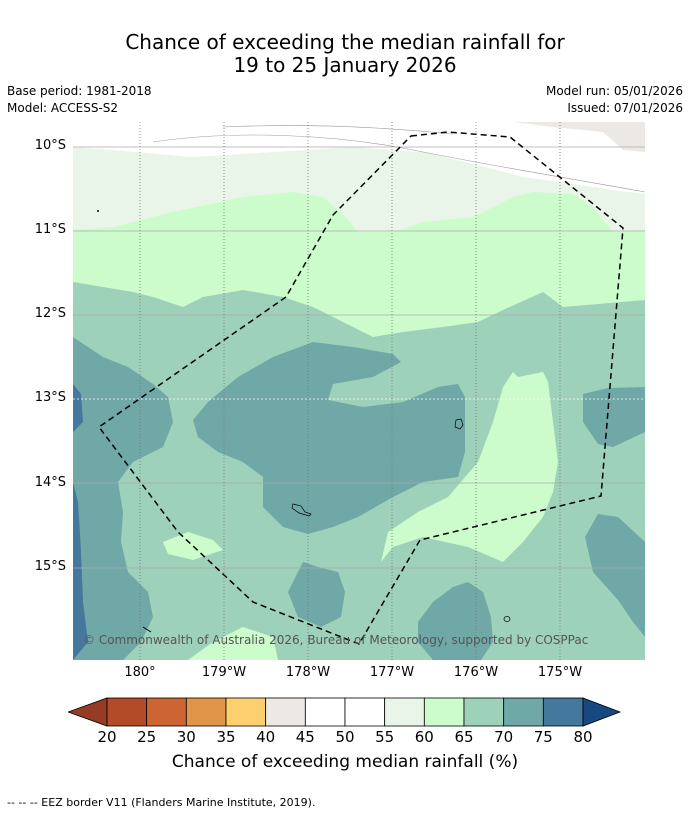  Describe the element at coordinates (560, 672) in the screenshot. I see `lon-label-175w: 175°W` at that location.